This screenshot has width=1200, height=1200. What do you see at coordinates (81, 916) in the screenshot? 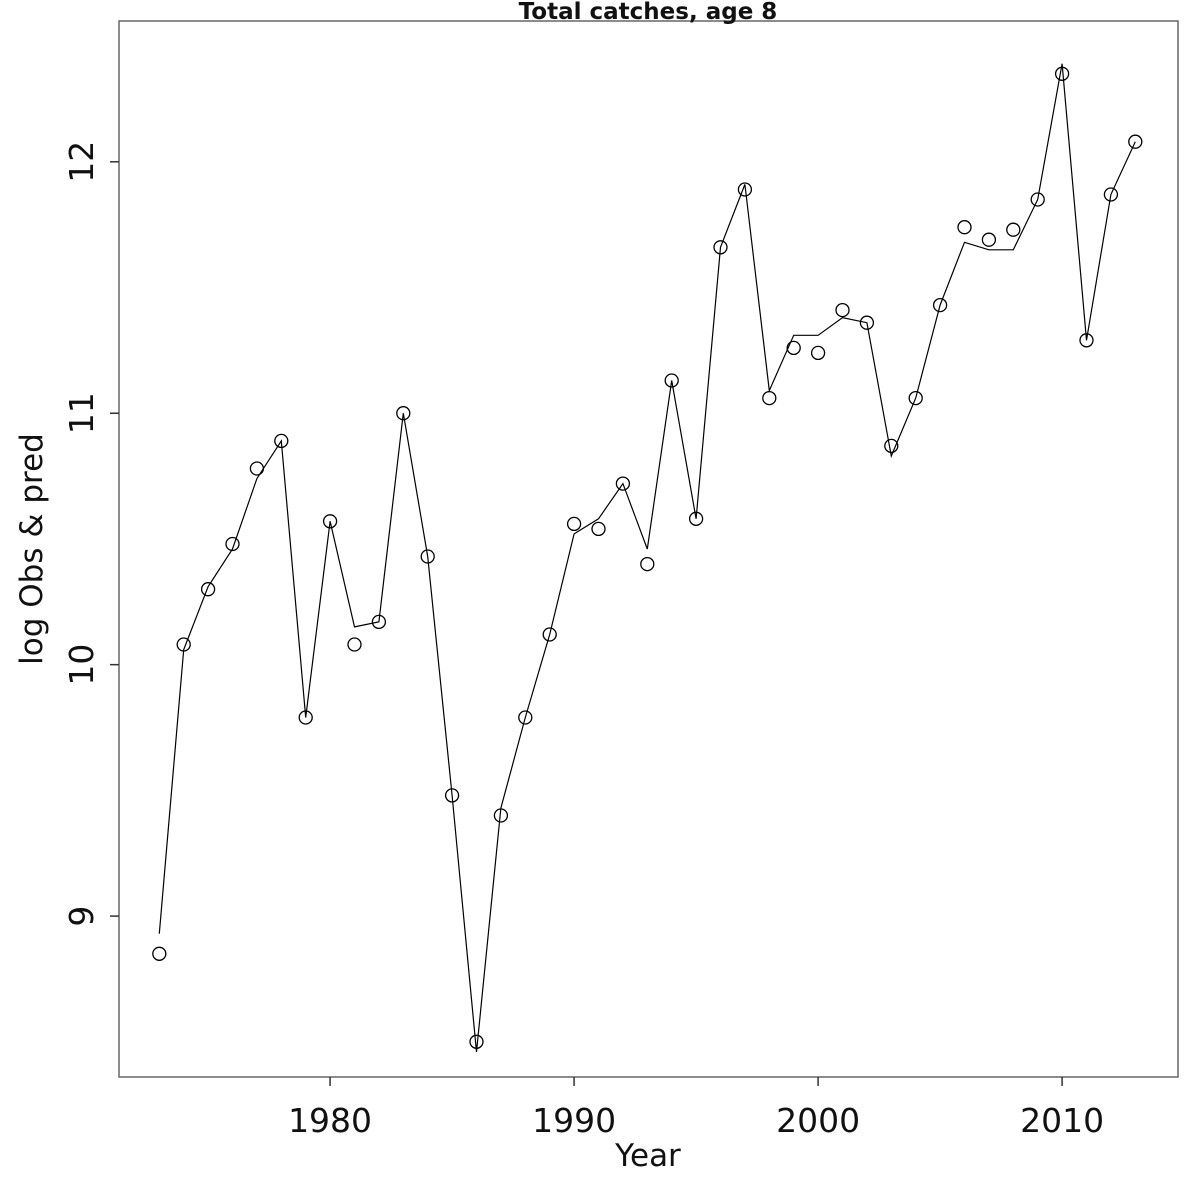
I see `y-tick-label: 9` at bounding box center [81, 916].